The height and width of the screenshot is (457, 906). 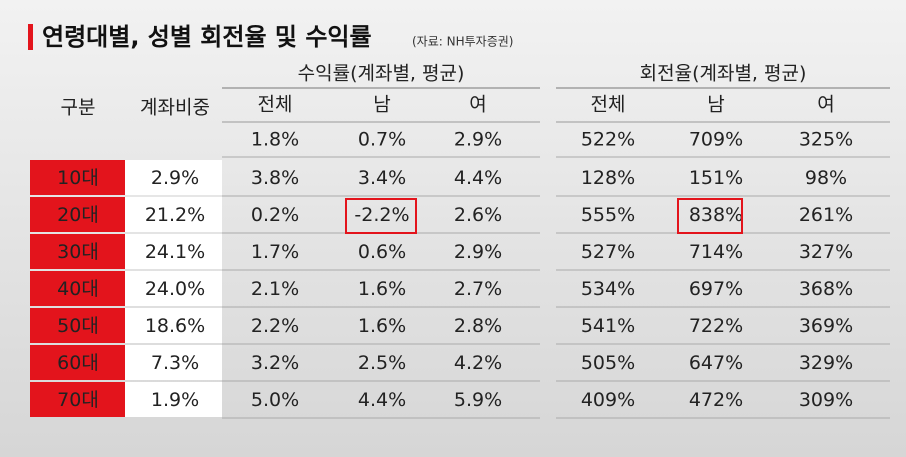 I want to click on source: (자료: NH투자증권), so click(x=462, y=42).